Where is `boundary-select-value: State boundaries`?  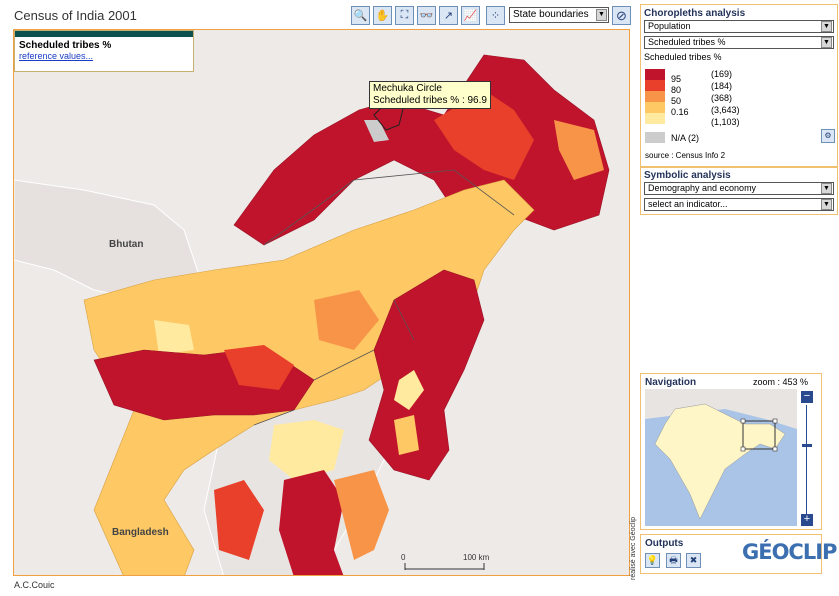 boundary-select-value: State boundaries is located at coordinates (551, 14).